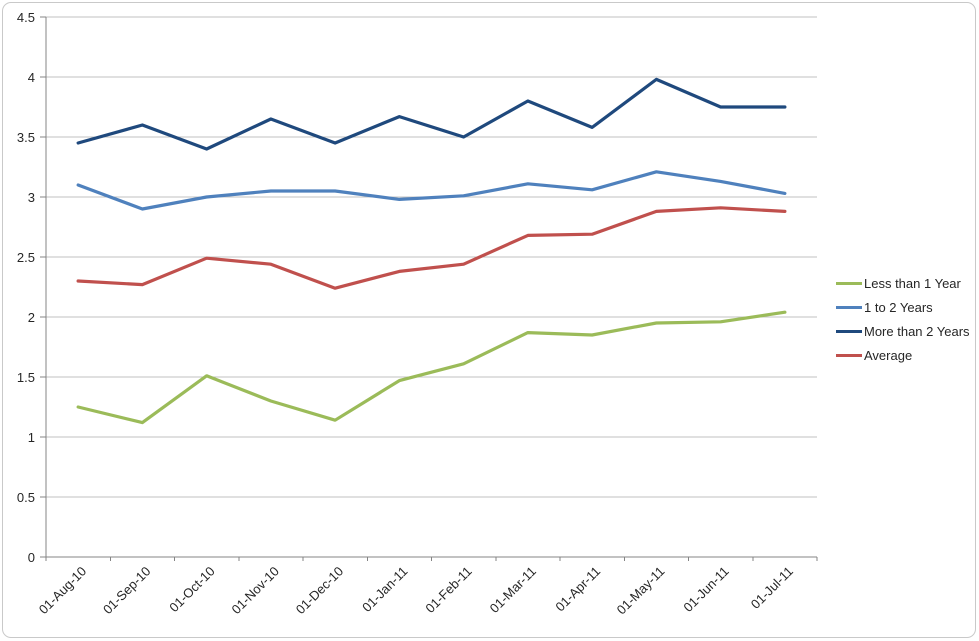  I want to click on legend-item-1-to-2-years: 1 to 2 Years, so click(903, 307).